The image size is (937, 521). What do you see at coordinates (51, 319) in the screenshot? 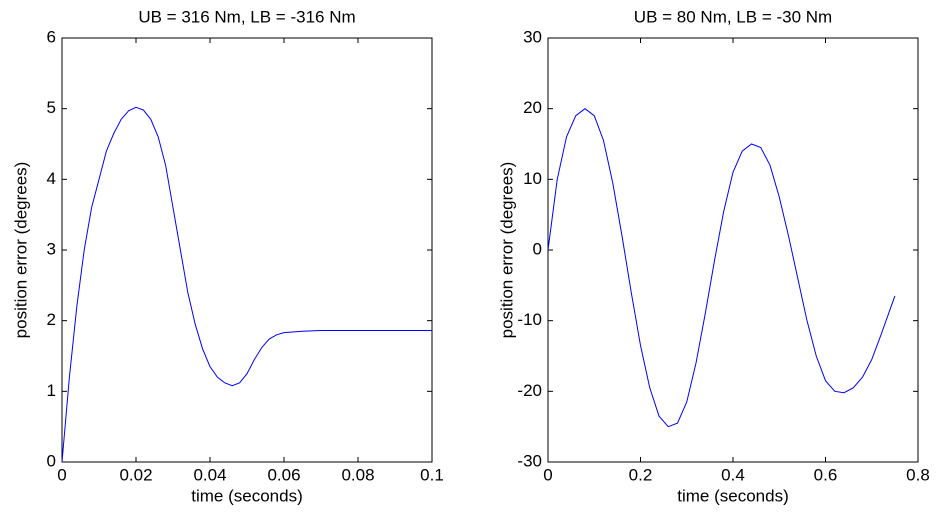
I see `y-tick-label: 2` at bounding box center [51, 319].